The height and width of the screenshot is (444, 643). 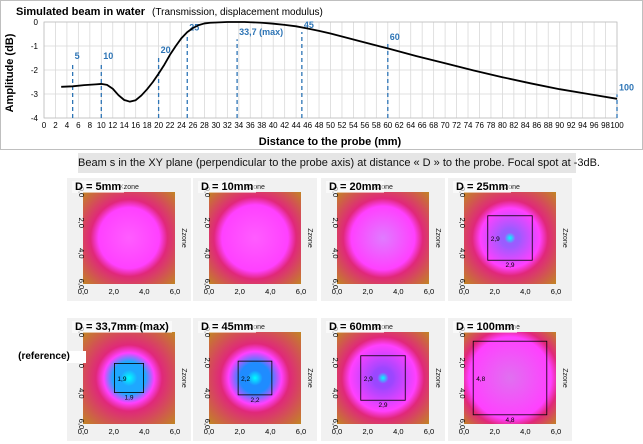 What do you see at coordinates (433, 125) in the screenshot?
I see `x-tick-label: 68` at bounding box center [433, 125].